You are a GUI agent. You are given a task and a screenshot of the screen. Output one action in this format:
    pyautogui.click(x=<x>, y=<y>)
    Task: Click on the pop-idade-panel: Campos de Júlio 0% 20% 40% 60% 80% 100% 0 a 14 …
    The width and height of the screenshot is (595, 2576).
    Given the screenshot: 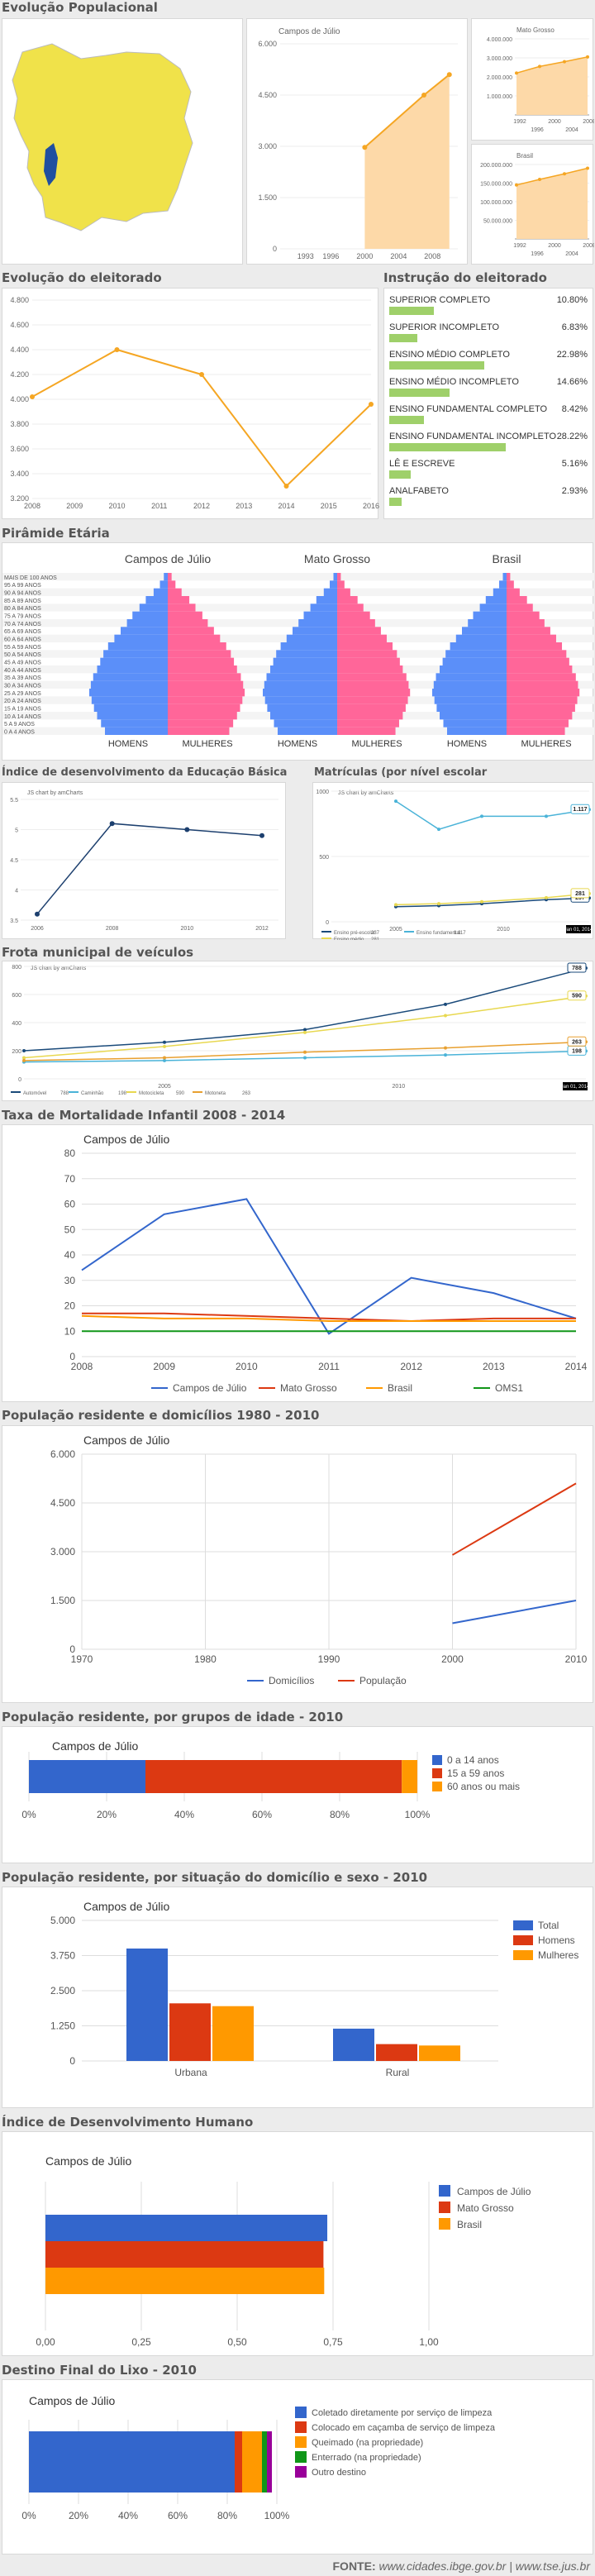 What is the action you would take?
    pyautogui.click(x=297, y=1794)
    